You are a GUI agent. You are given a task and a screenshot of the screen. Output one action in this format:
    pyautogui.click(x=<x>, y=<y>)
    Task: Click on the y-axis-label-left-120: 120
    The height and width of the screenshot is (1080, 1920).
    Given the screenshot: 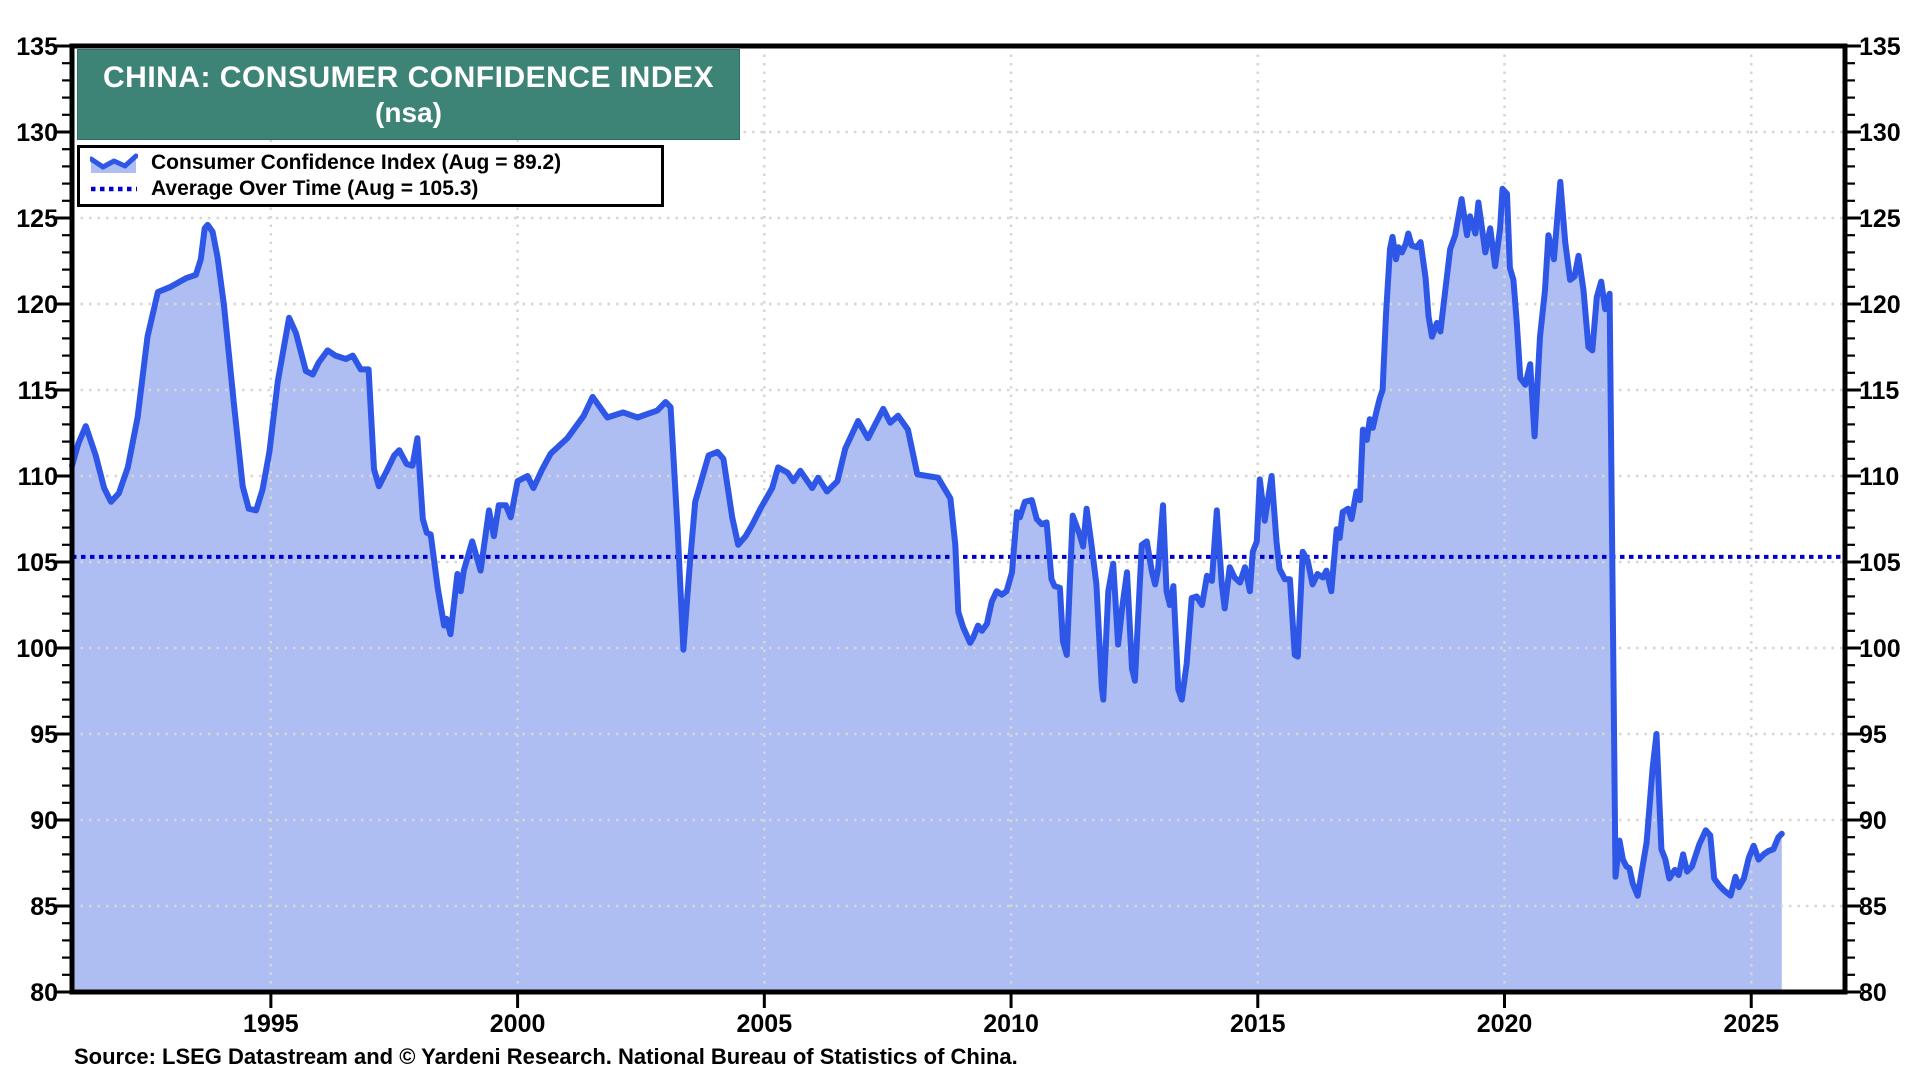 What is the action you would take?
    pyautogui.click(x=37, y=305)
    